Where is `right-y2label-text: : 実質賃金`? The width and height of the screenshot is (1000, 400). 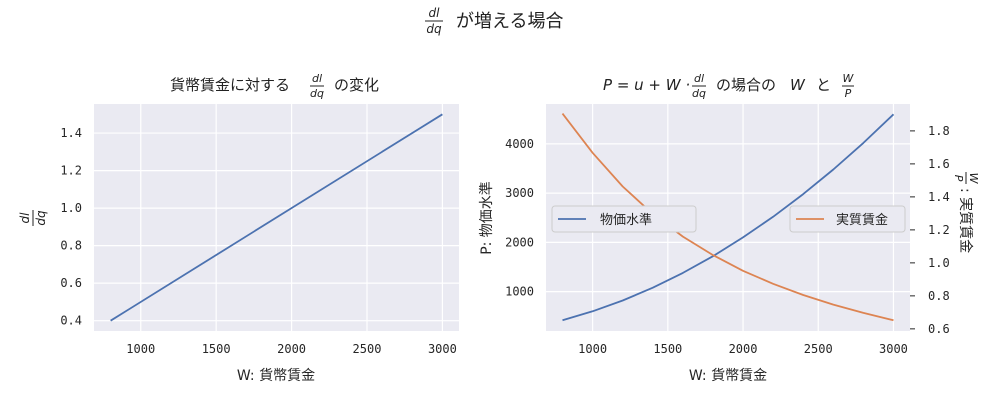
right-y2label-text: : 実質賃金 is located at coordinates (965, 220).